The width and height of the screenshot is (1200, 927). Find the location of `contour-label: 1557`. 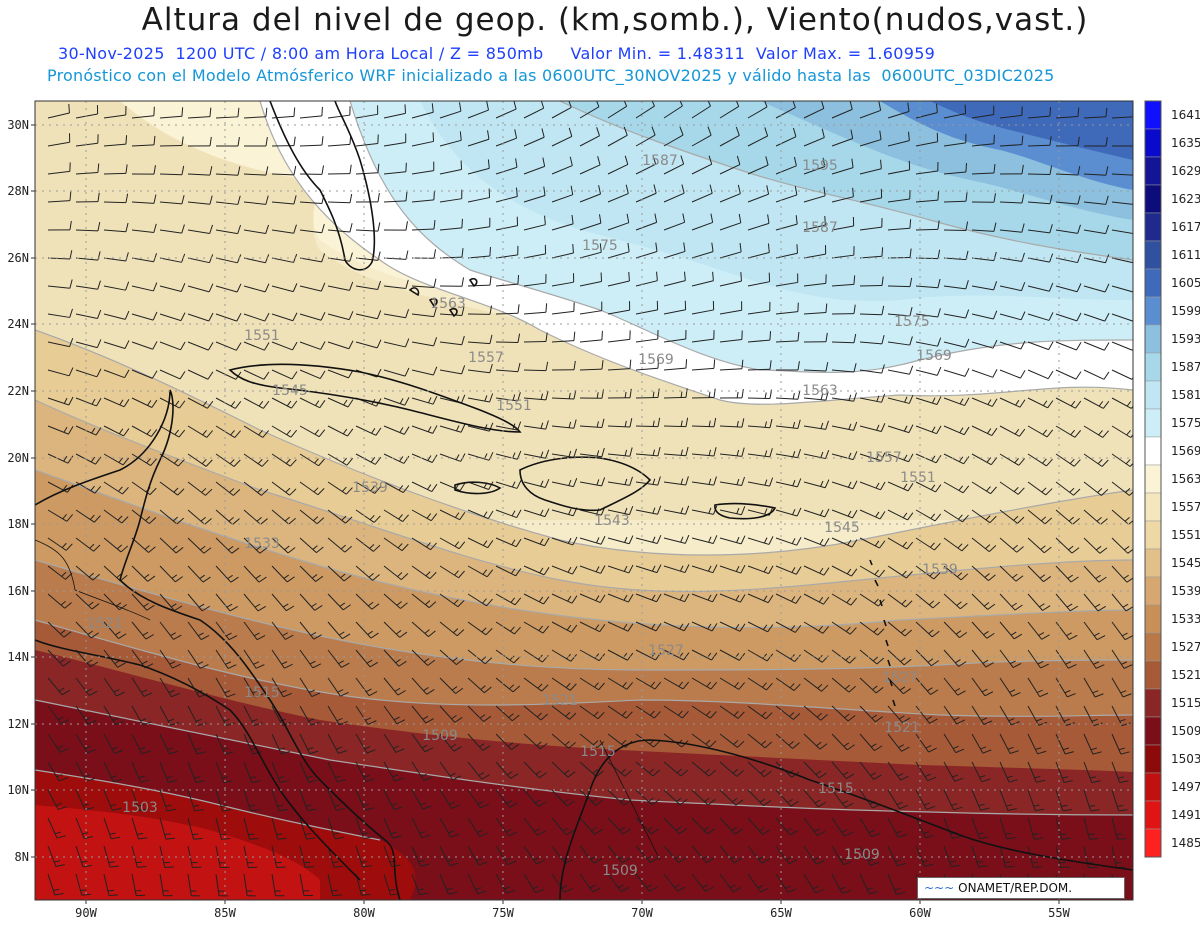

contour-label: 1557 is located at coordinates (486, 358).